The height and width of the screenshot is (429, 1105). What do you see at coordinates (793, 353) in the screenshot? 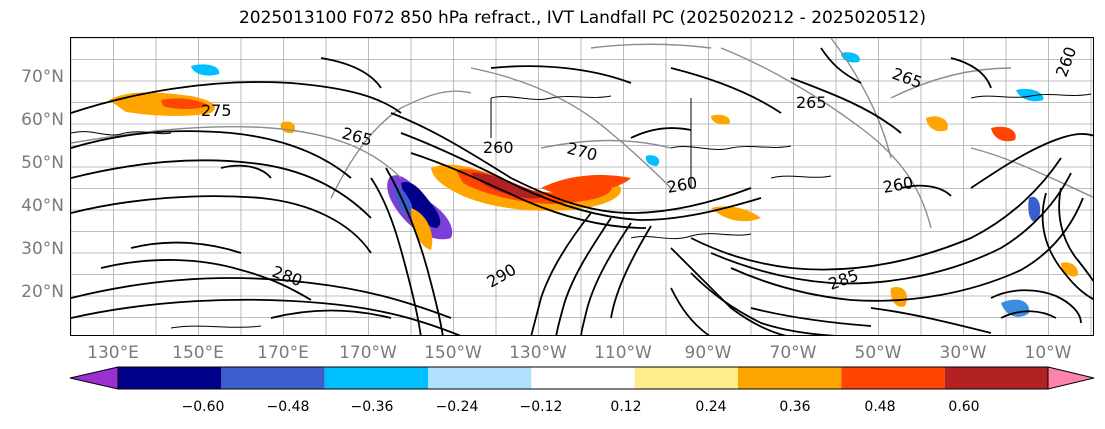
I see `lon-label-70w: 70°W` at bounding box center [793, 353].